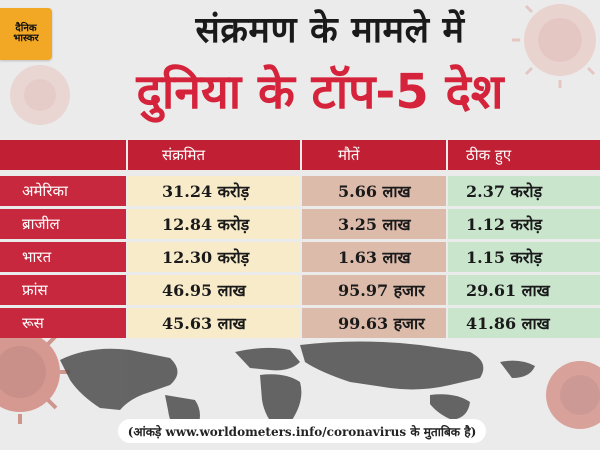 This screenshot has height=450, width=600. I want to click on dainik-bhaskar-logo: दैनिक भास्कर, so click(26, 34).